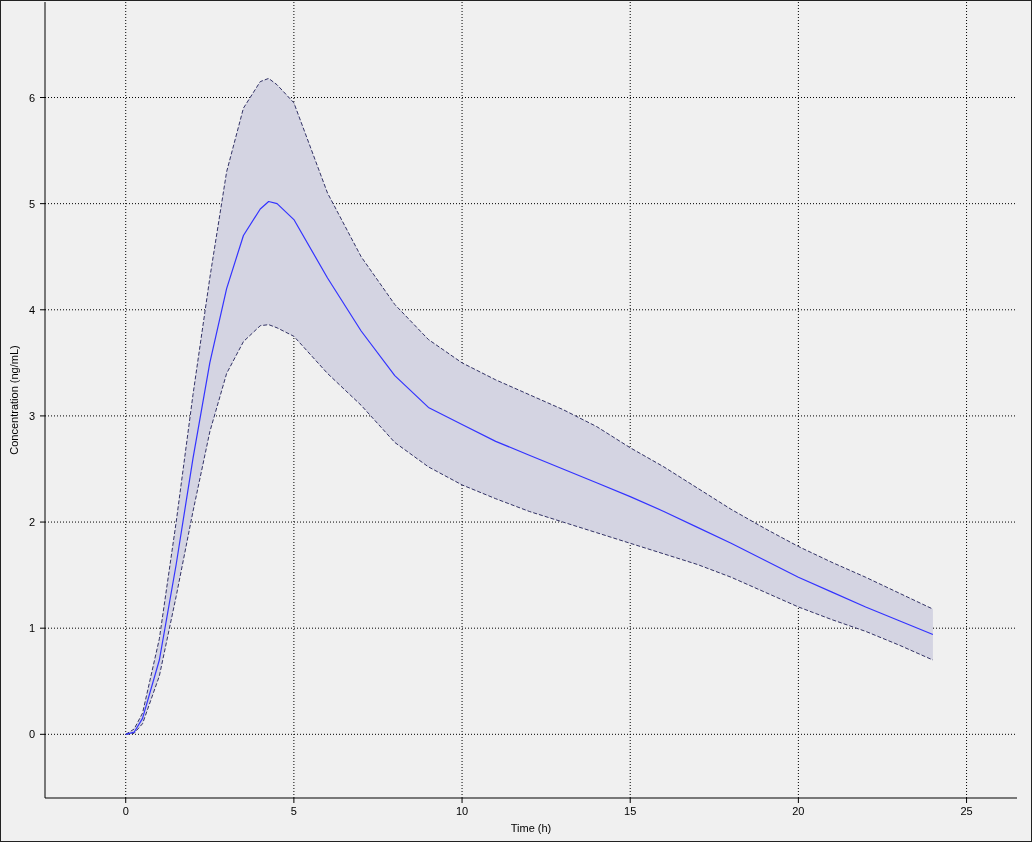  What do you see at coordinates (31, 203) in the screenshot?
I see `y-tick-label: 5` at bounding box center [31, 203].